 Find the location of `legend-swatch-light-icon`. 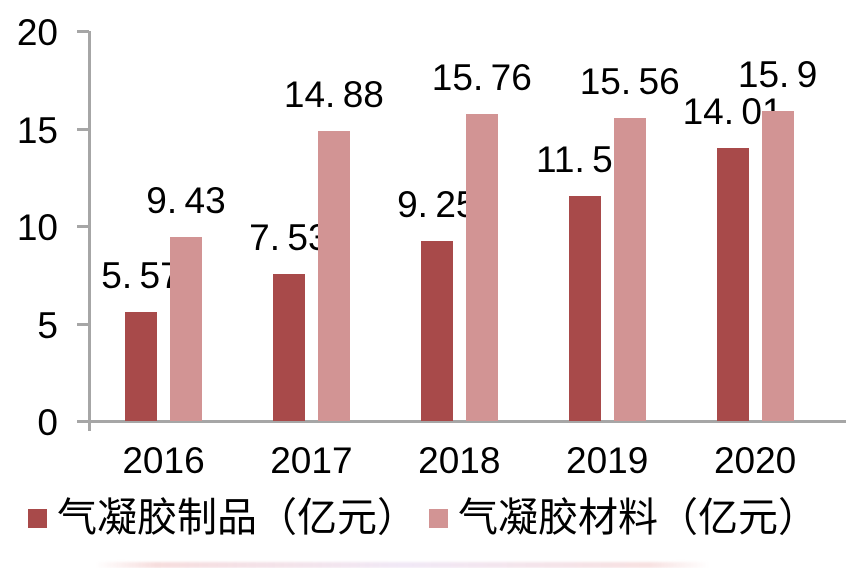

legend-swatch-light-icon is located at coordinates (438, 518).